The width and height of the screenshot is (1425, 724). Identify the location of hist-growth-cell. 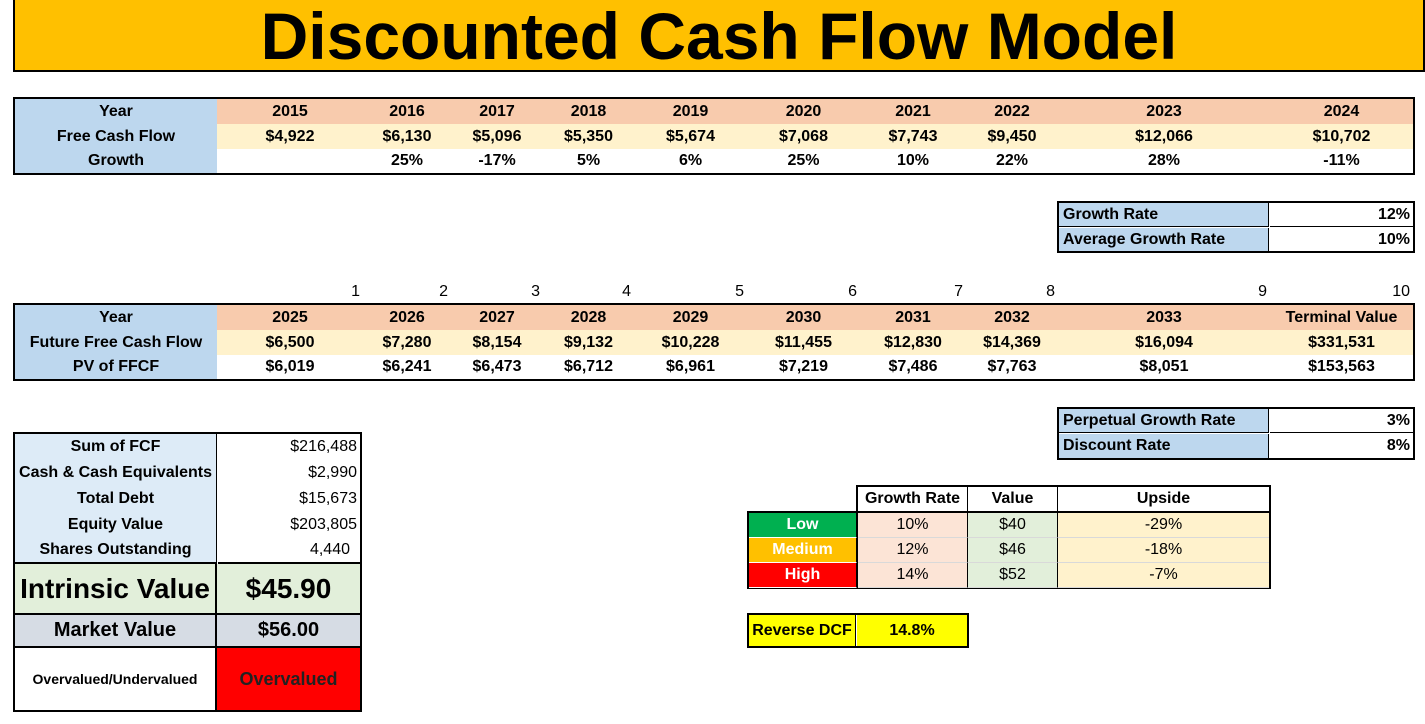
(290, 161).